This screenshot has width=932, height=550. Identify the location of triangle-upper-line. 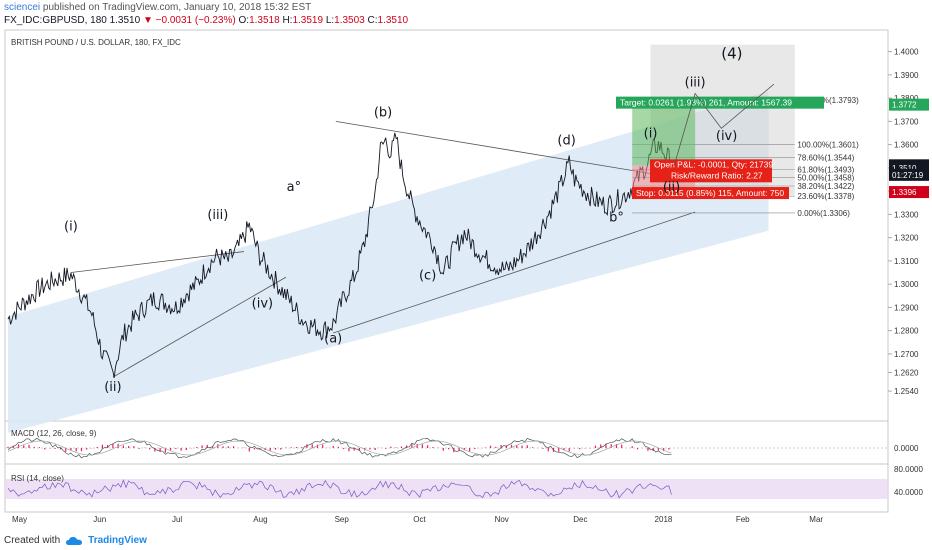
(497, 148).